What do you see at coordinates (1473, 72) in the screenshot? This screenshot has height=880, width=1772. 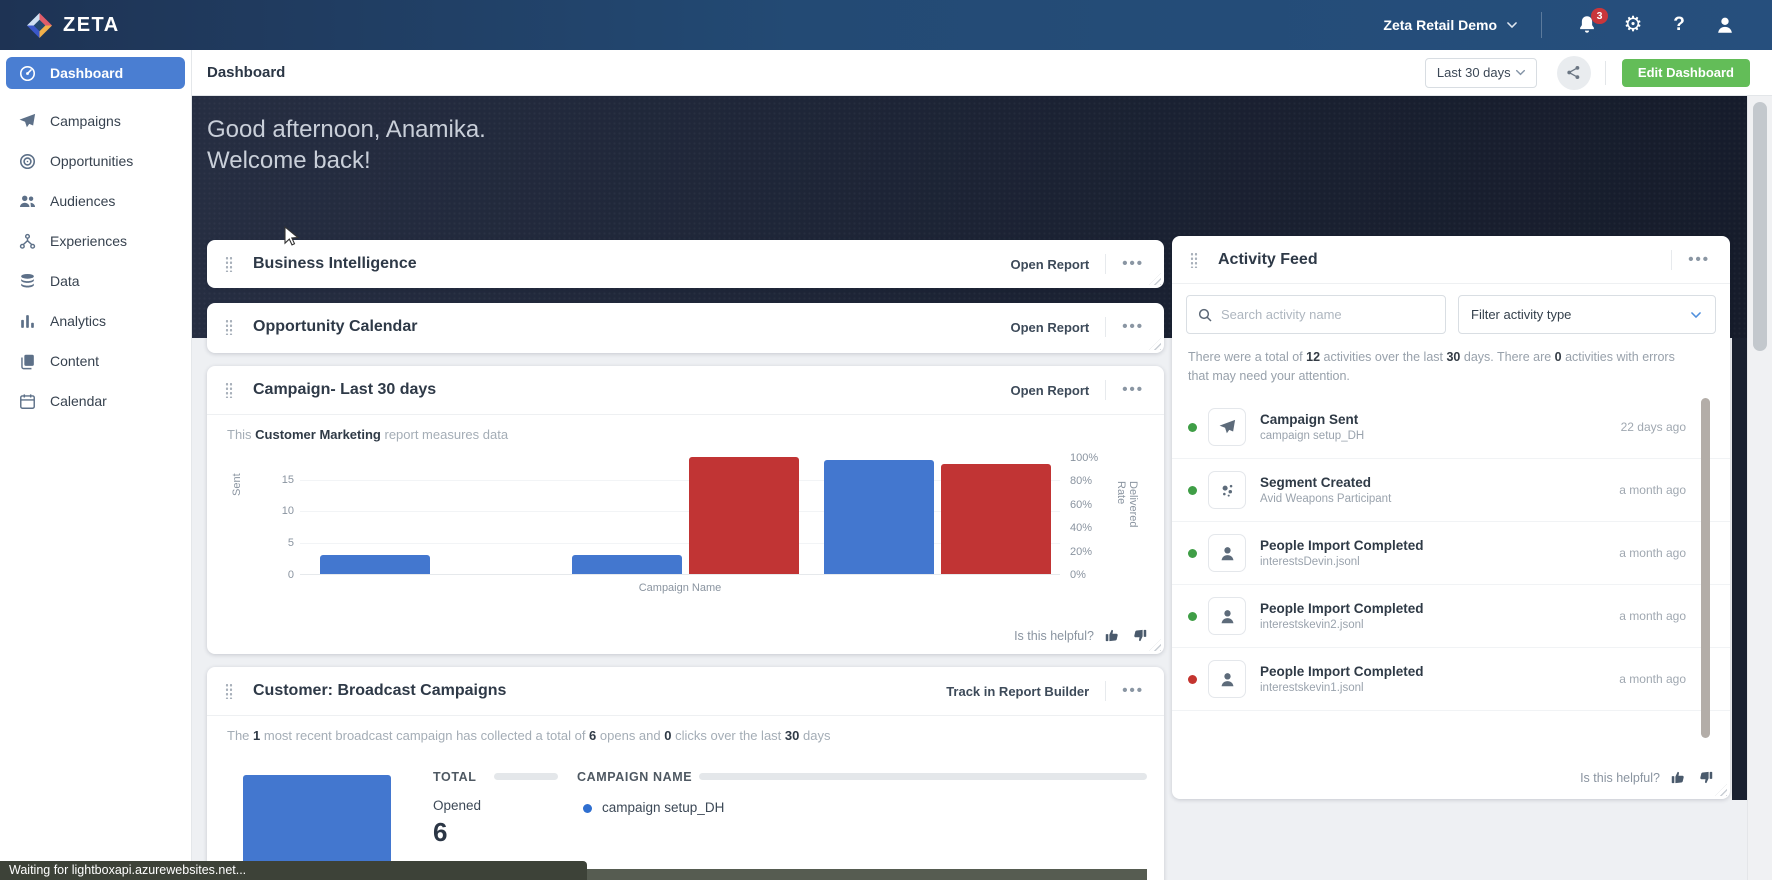 I see `date-range-value: Last 30 days` at bounding box center [1473, 72].